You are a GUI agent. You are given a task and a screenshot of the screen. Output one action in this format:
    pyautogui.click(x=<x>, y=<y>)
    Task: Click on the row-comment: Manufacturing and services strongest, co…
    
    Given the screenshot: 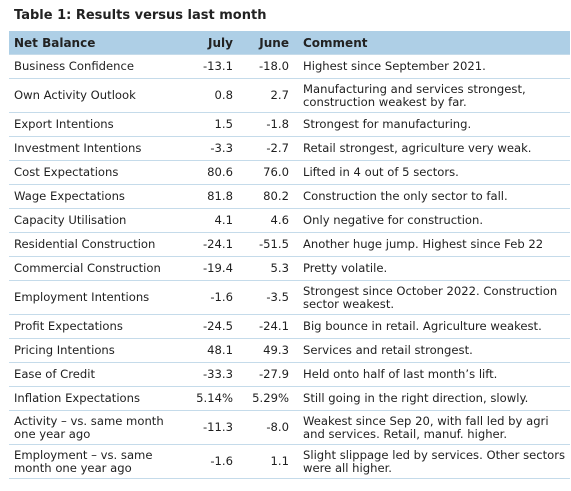 What is the action you would take?
    pyautogui.click(x=414, y=95)
    